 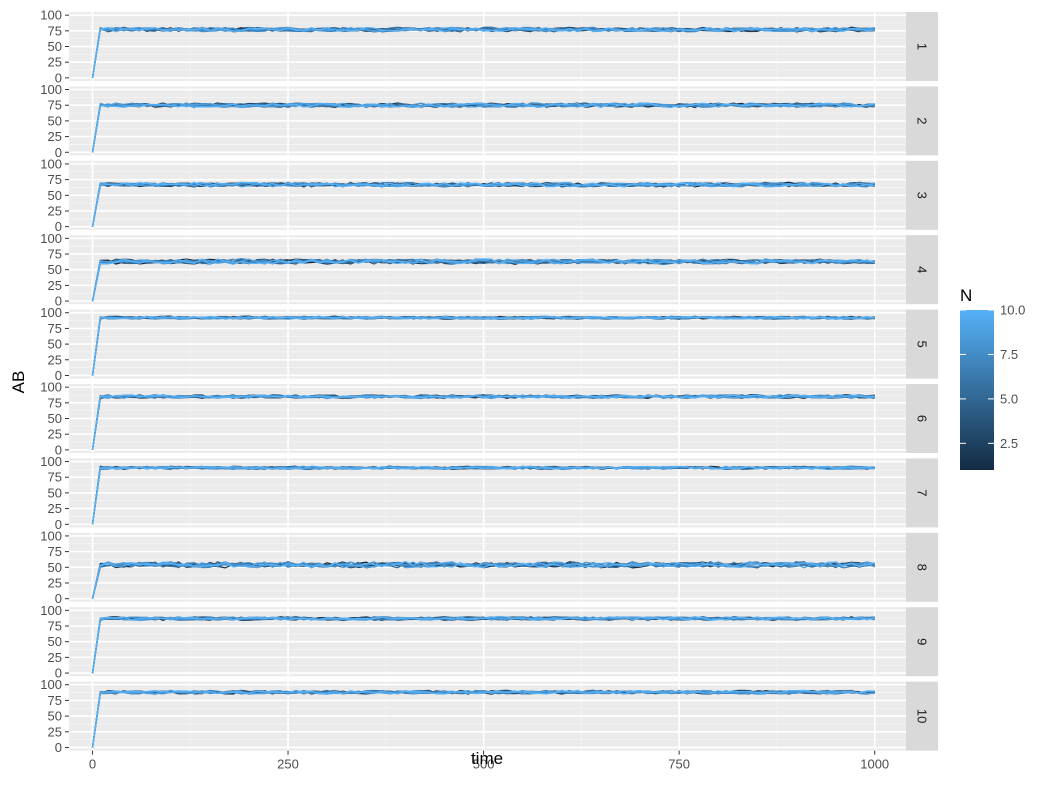 What do you see at coordinates (487, 758) in the screenshot?
I see `x-axis-title: time` at bounding box center [487, 758].